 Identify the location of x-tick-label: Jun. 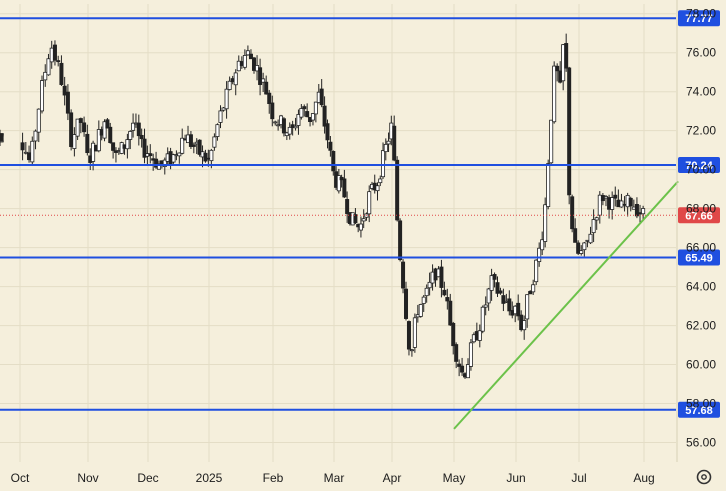
(515, 478).